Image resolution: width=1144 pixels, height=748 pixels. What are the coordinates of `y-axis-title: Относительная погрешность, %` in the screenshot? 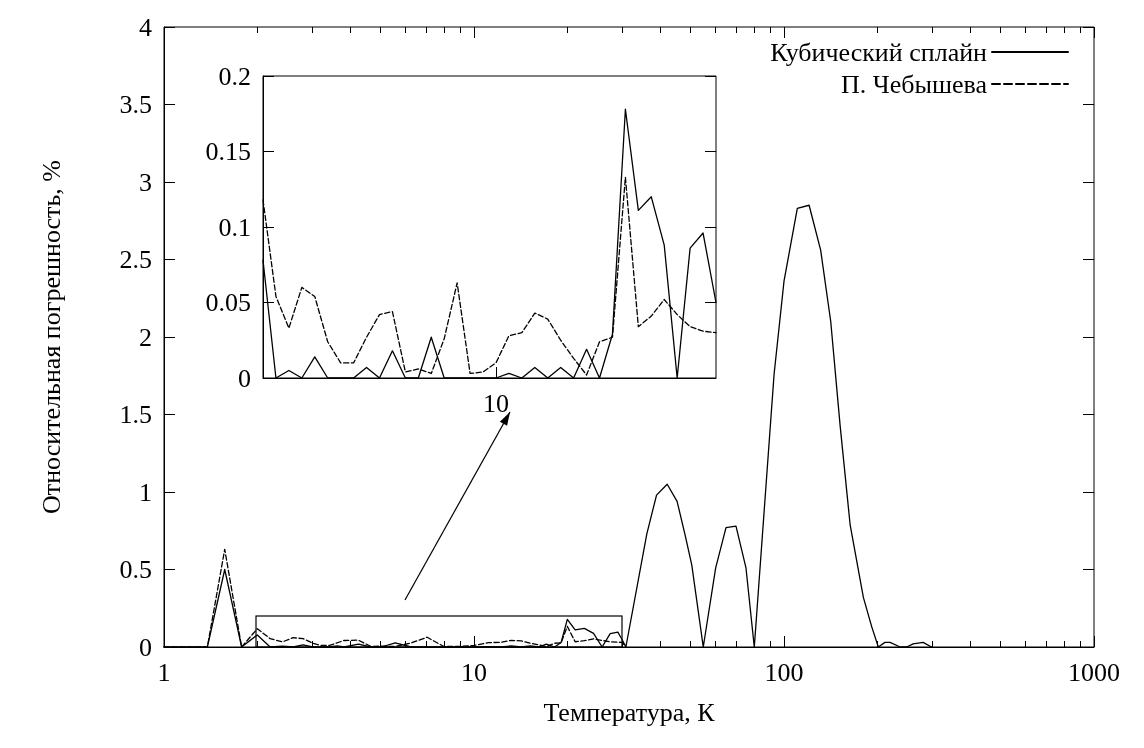 It's located at (51, 337).